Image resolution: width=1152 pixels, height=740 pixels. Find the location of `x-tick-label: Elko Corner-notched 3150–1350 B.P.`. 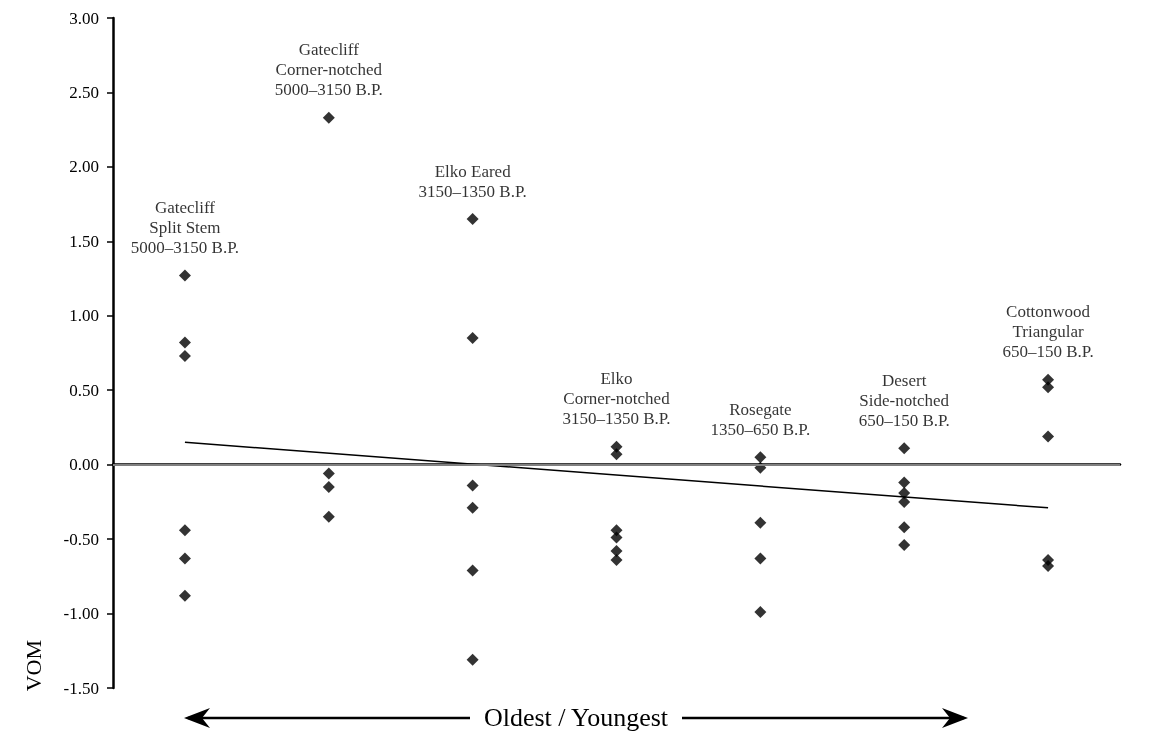

x-tick-label: Elko Corner-notched 3150–1350 B.P. is located at coordinates (616, 399).